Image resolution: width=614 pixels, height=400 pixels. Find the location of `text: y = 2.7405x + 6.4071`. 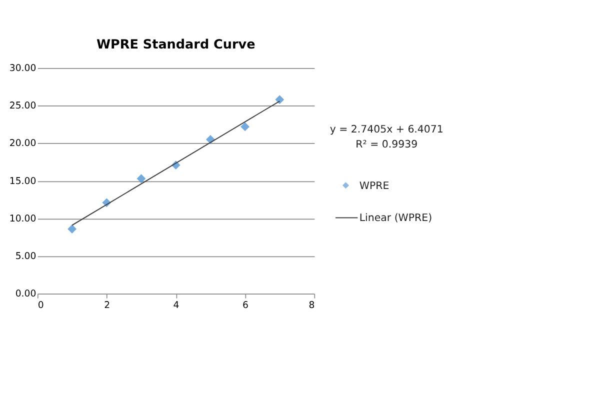

text: y = 2.7405x + 6.4071 is located at coordinates (387, 130).